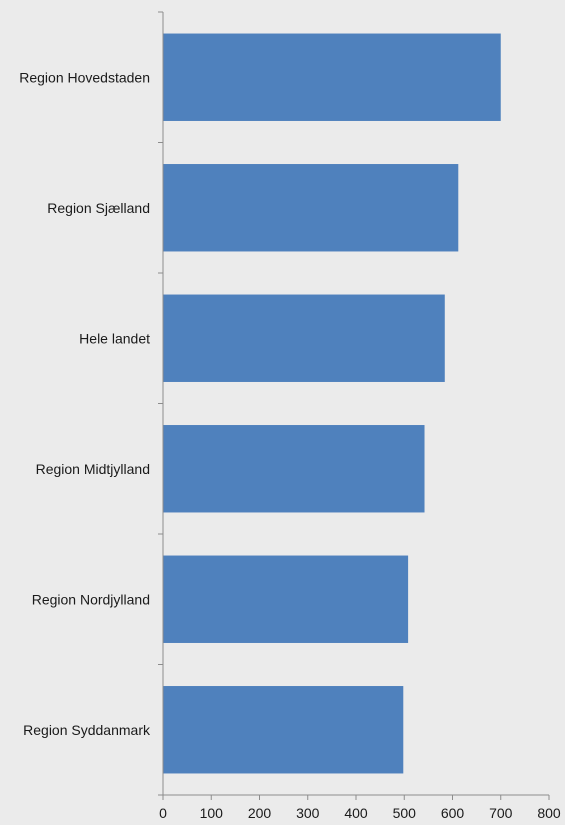 The image size is (565, 825). Describe the element at coordinates (501, 813) in the screenshot. I see `x-tick-label: 700` at that location.